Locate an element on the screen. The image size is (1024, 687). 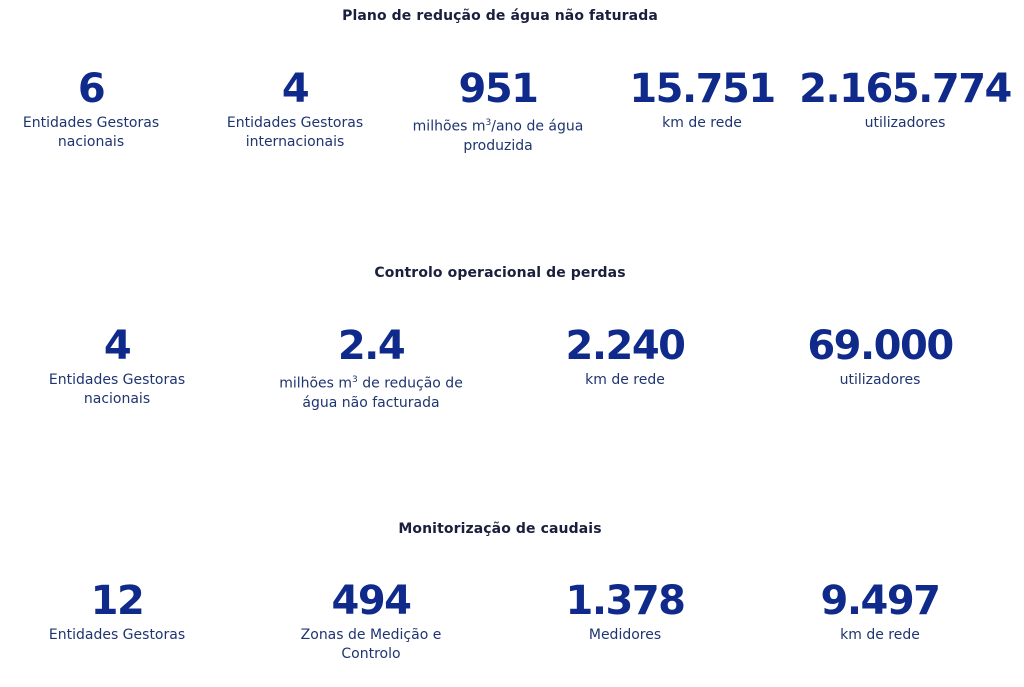
stat-value: 6 is located at coordinates (91, 89).